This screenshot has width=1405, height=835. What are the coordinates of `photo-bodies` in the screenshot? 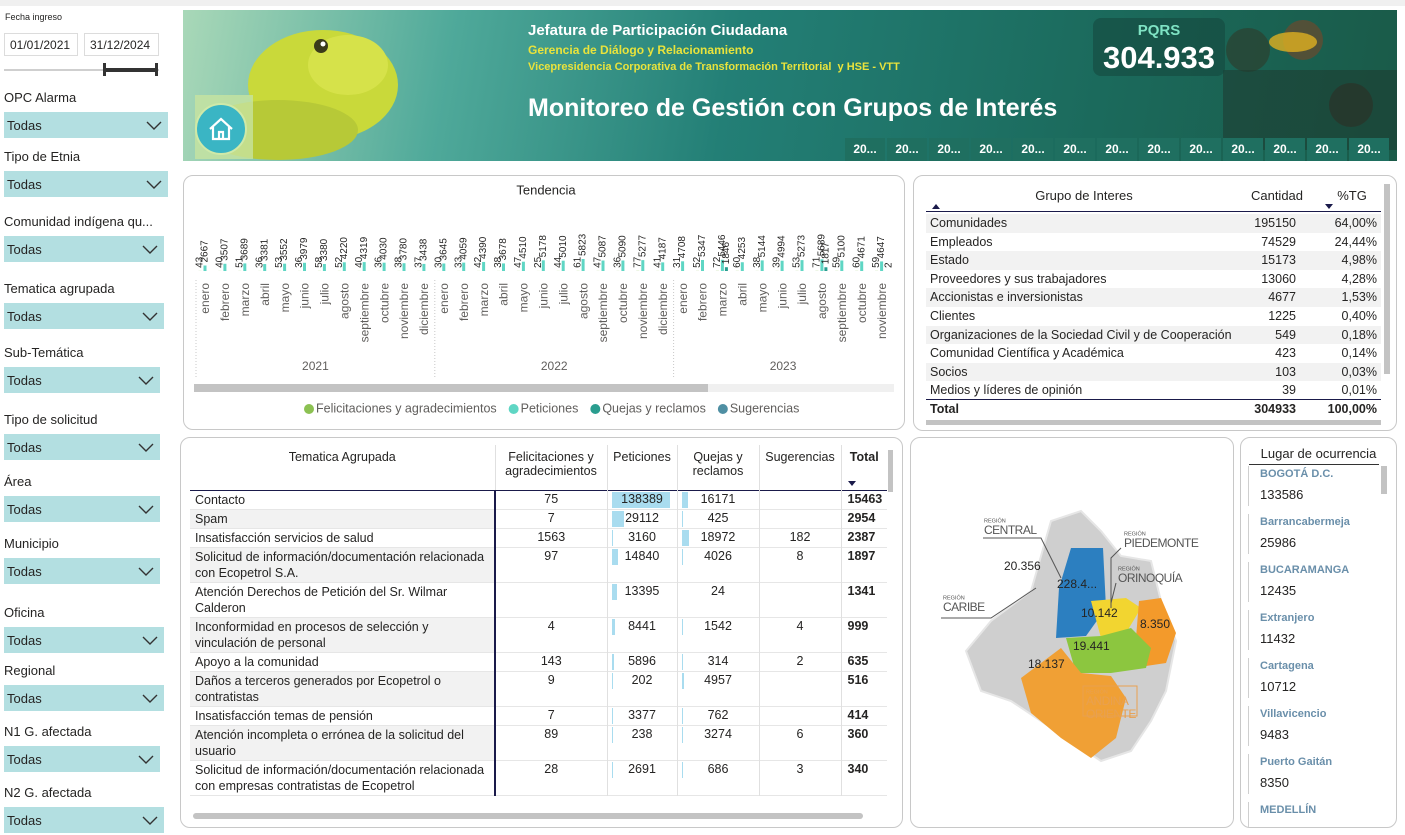 It's located at (1310, 110).